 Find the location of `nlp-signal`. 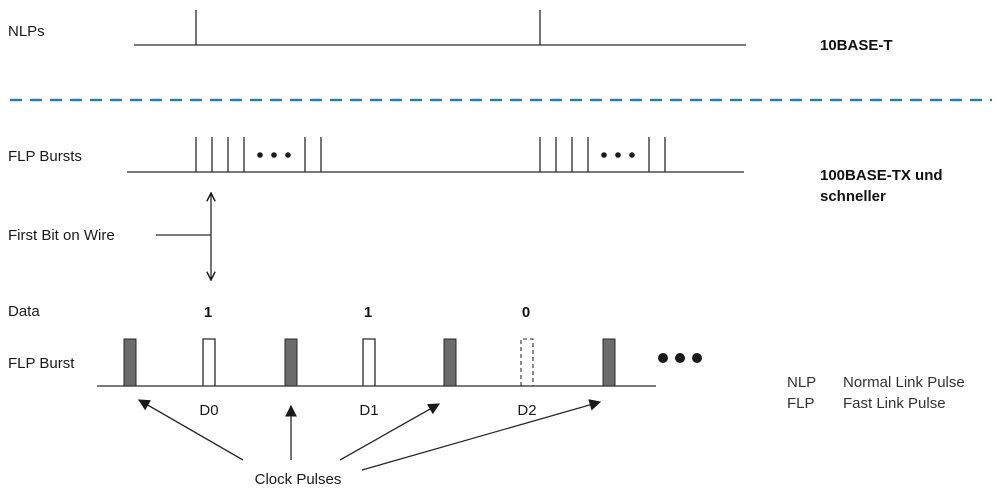

nlp-signal is located at coordinates (440, 28).